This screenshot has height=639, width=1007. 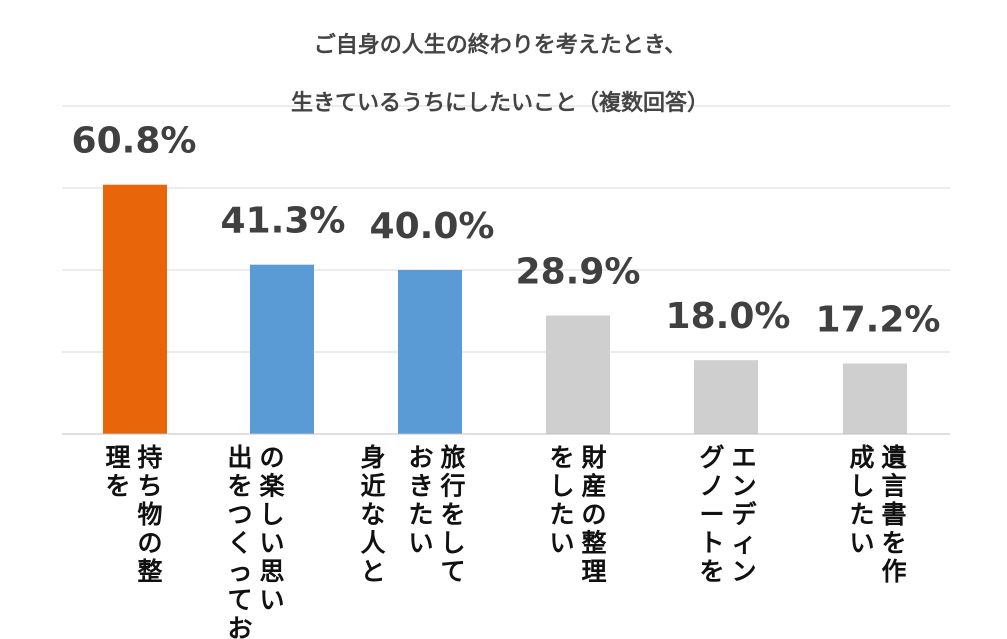 What do you see at coordinates (744, 514) in the screenshot?
I see `category-label-char: デ` at bounding box center [744, 514].